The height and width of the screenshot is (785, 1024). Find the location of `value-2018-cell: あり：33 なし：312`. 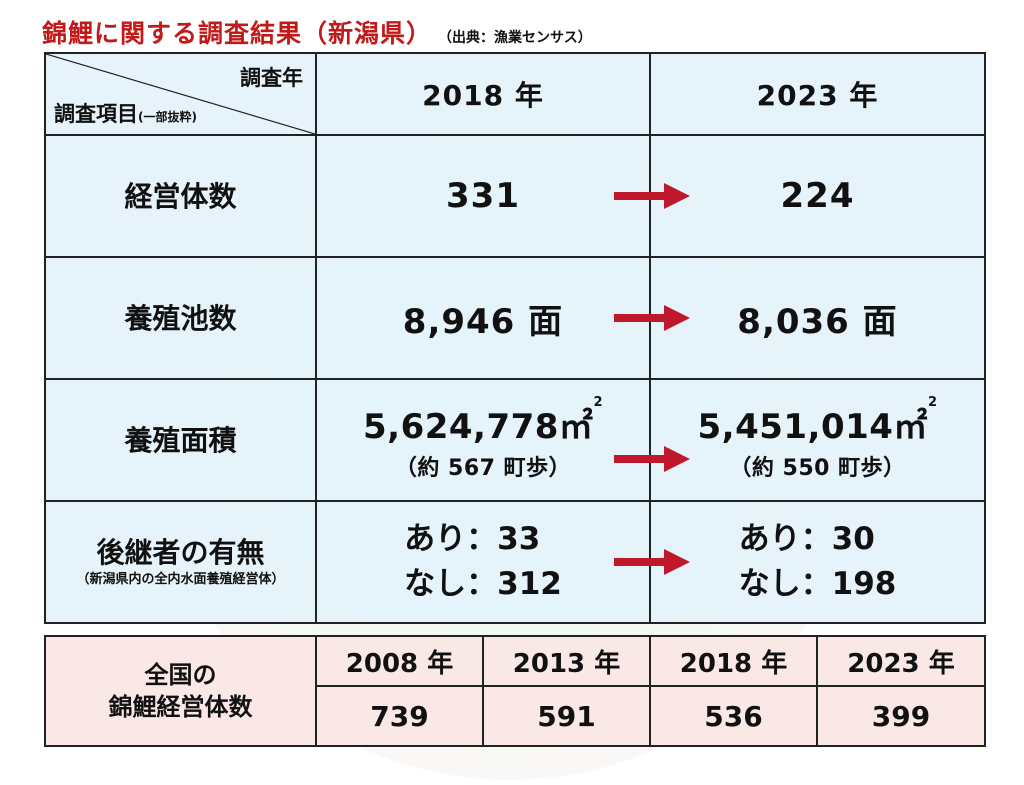

value-2018-cell: あり：33 なし：312 is located at coordinates (483, 562).